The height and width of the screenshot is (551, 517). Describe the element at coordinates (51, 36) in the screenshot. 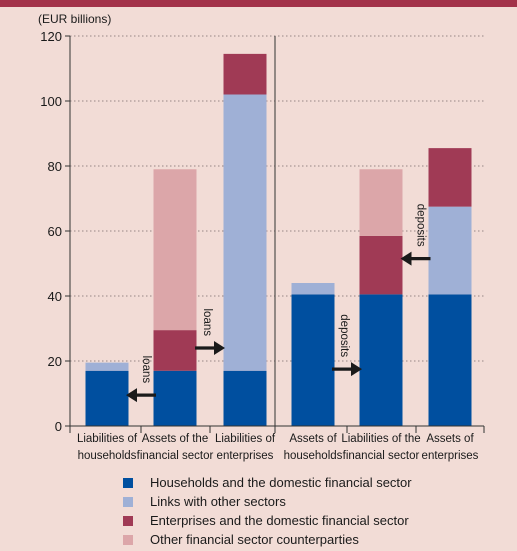

I see `y-tick-label: 120` at that location.